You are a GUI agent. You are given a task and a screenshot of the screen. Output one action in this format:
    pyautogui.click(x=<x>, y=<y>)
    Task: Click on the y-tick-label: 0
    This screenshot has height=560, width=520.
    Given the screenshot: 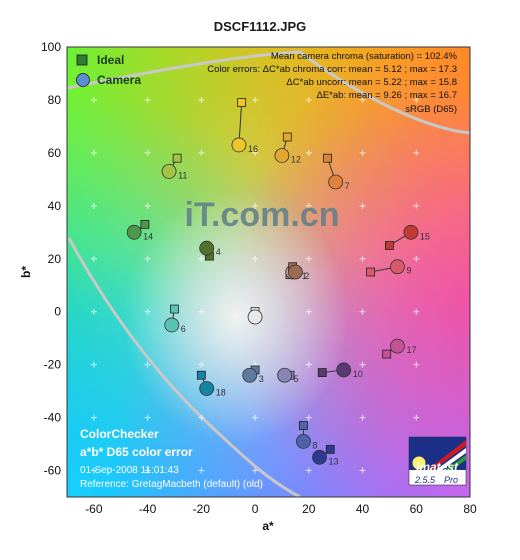 What is the action you would take?
    pyautogui.click(x=57, y=312)
    